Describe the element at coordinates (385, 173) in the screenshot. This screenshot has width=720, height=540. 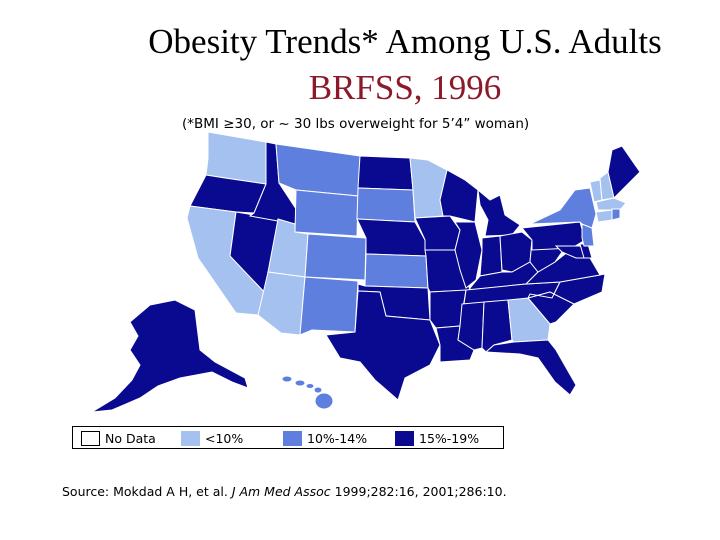
I see `state-ND` at that location.